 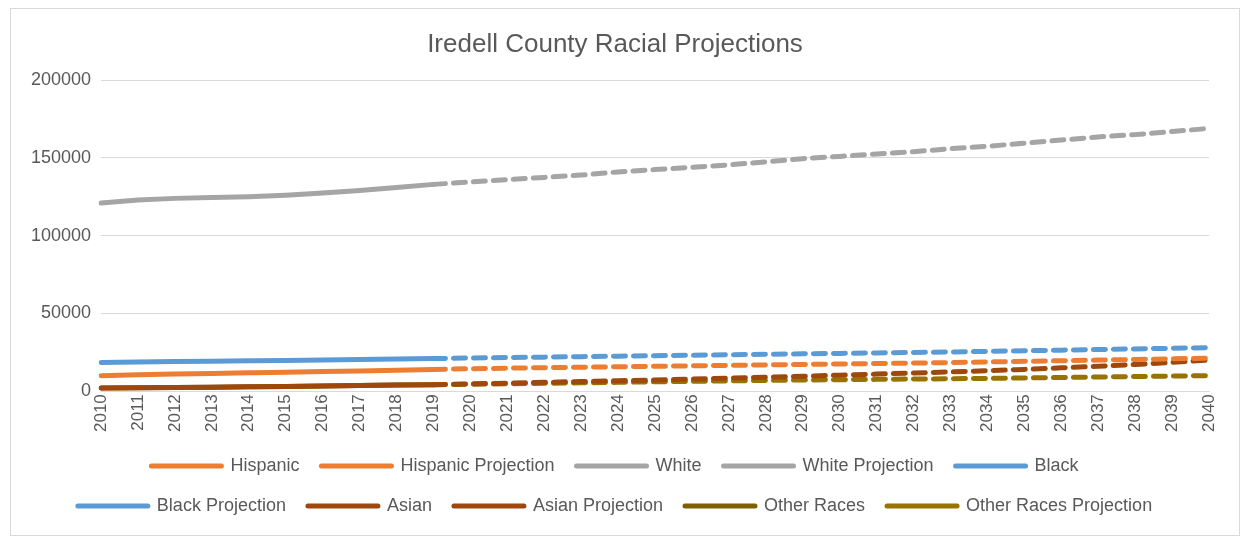 What do you see at coordinates (100, 413) in the screenshot?
I see `x-tick-label: 2010` at bounding box center [100, 413].